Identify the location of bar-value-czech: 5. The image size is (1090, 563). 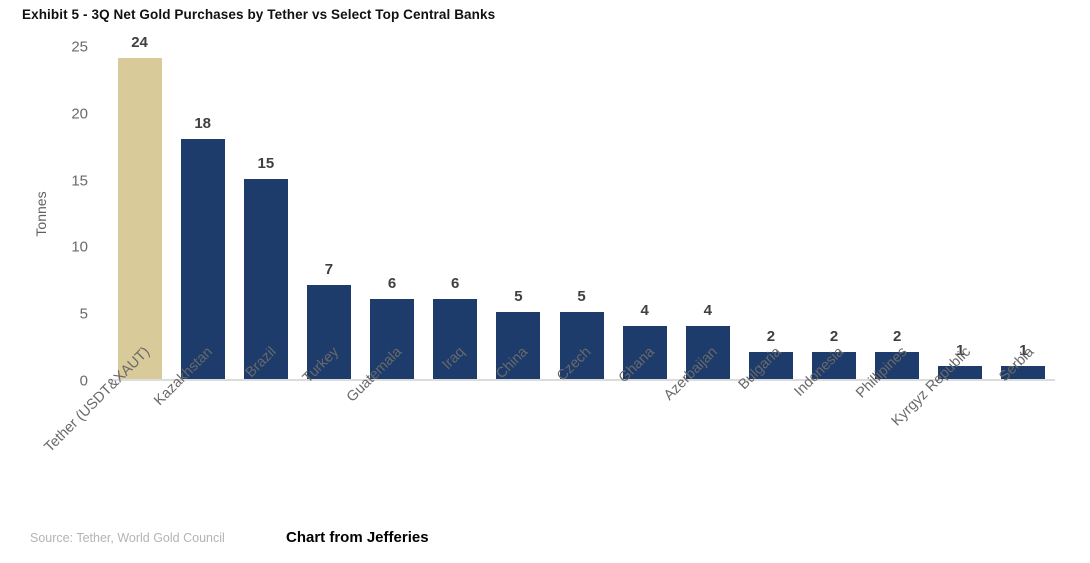
(581, 297).